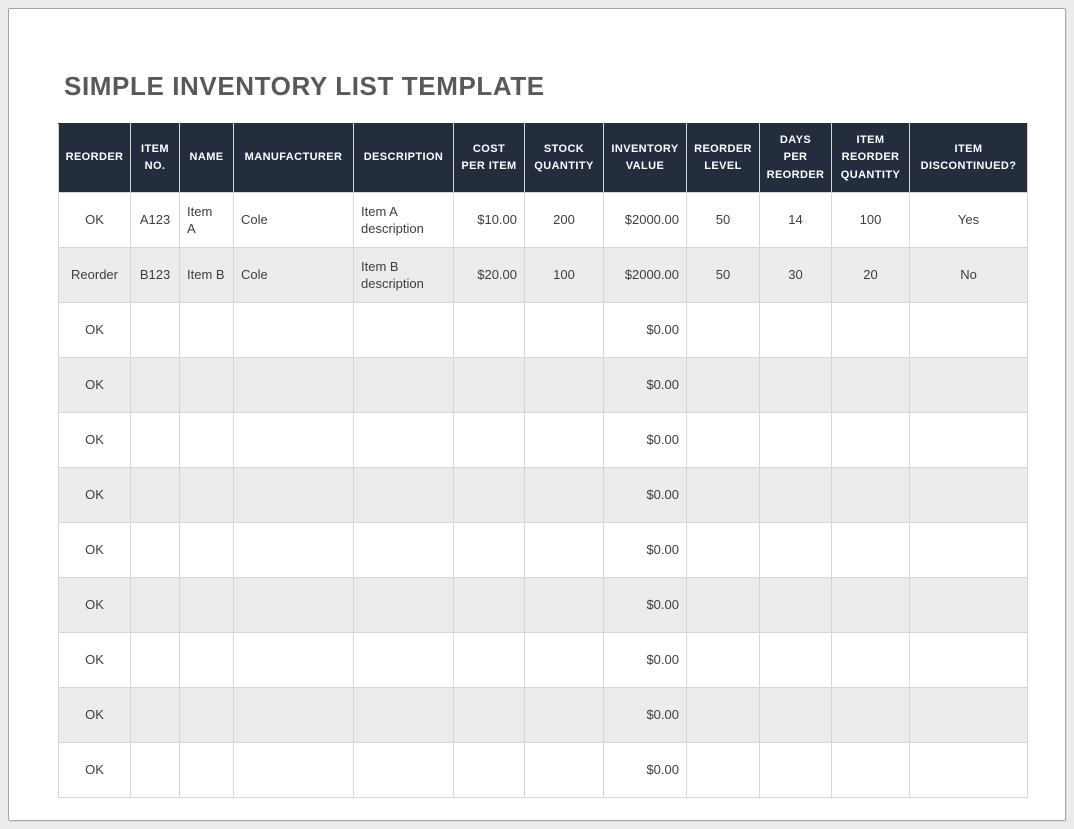 The width and height of the screenshot is (1074, 829). What do you see at coordinates (155, 275) in the screenshot?
I see `cell-item_no: B123` at bounding box center [155, 275].